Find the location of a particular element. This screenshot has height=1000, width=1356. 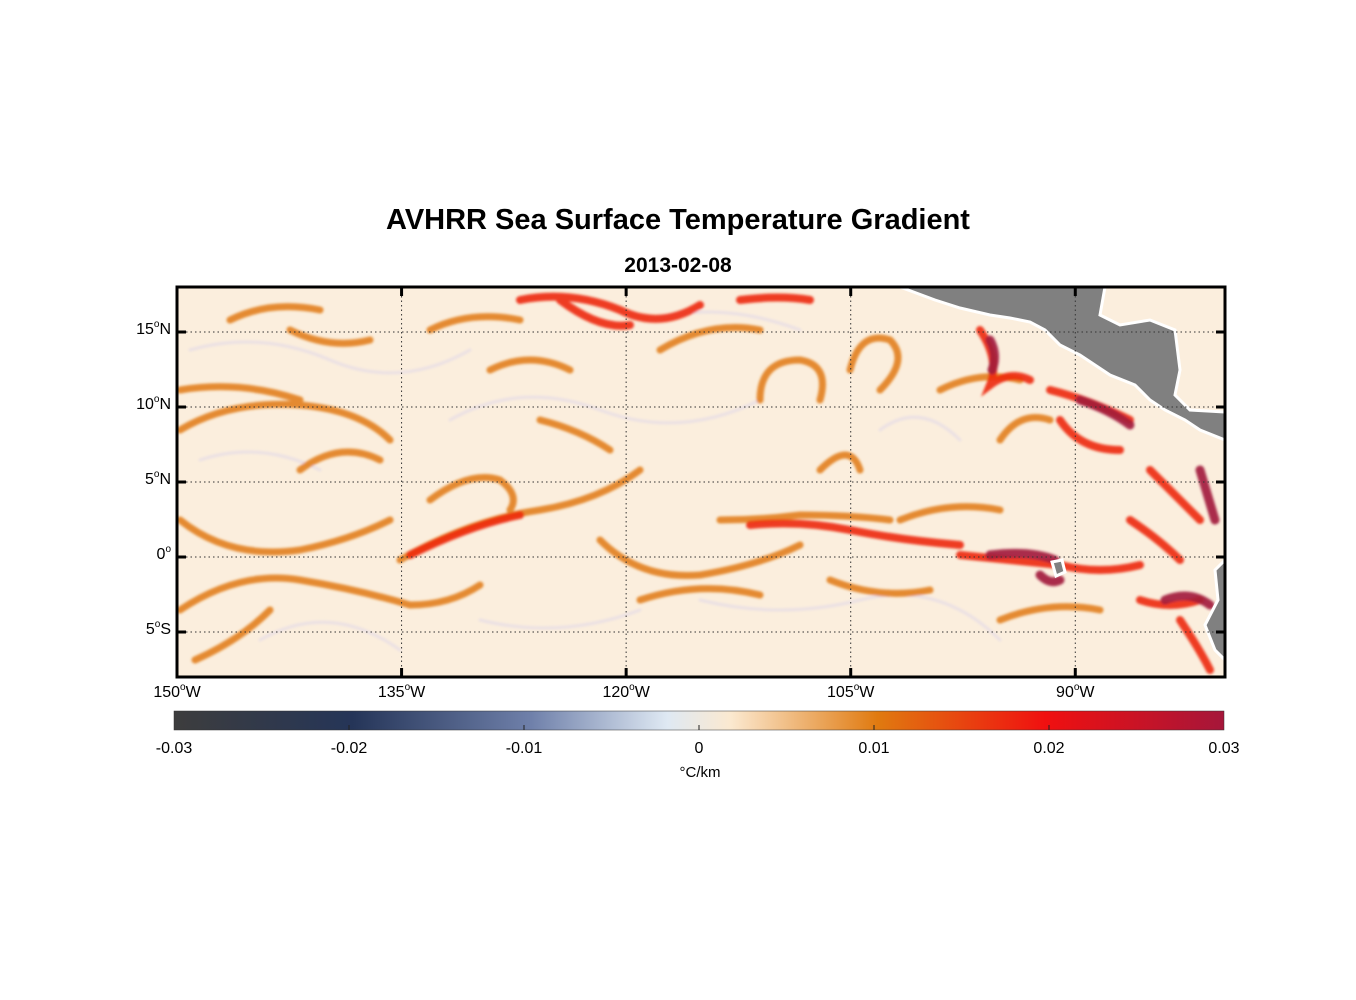

lon-degree: 150 is located at coordinates (167, 692).